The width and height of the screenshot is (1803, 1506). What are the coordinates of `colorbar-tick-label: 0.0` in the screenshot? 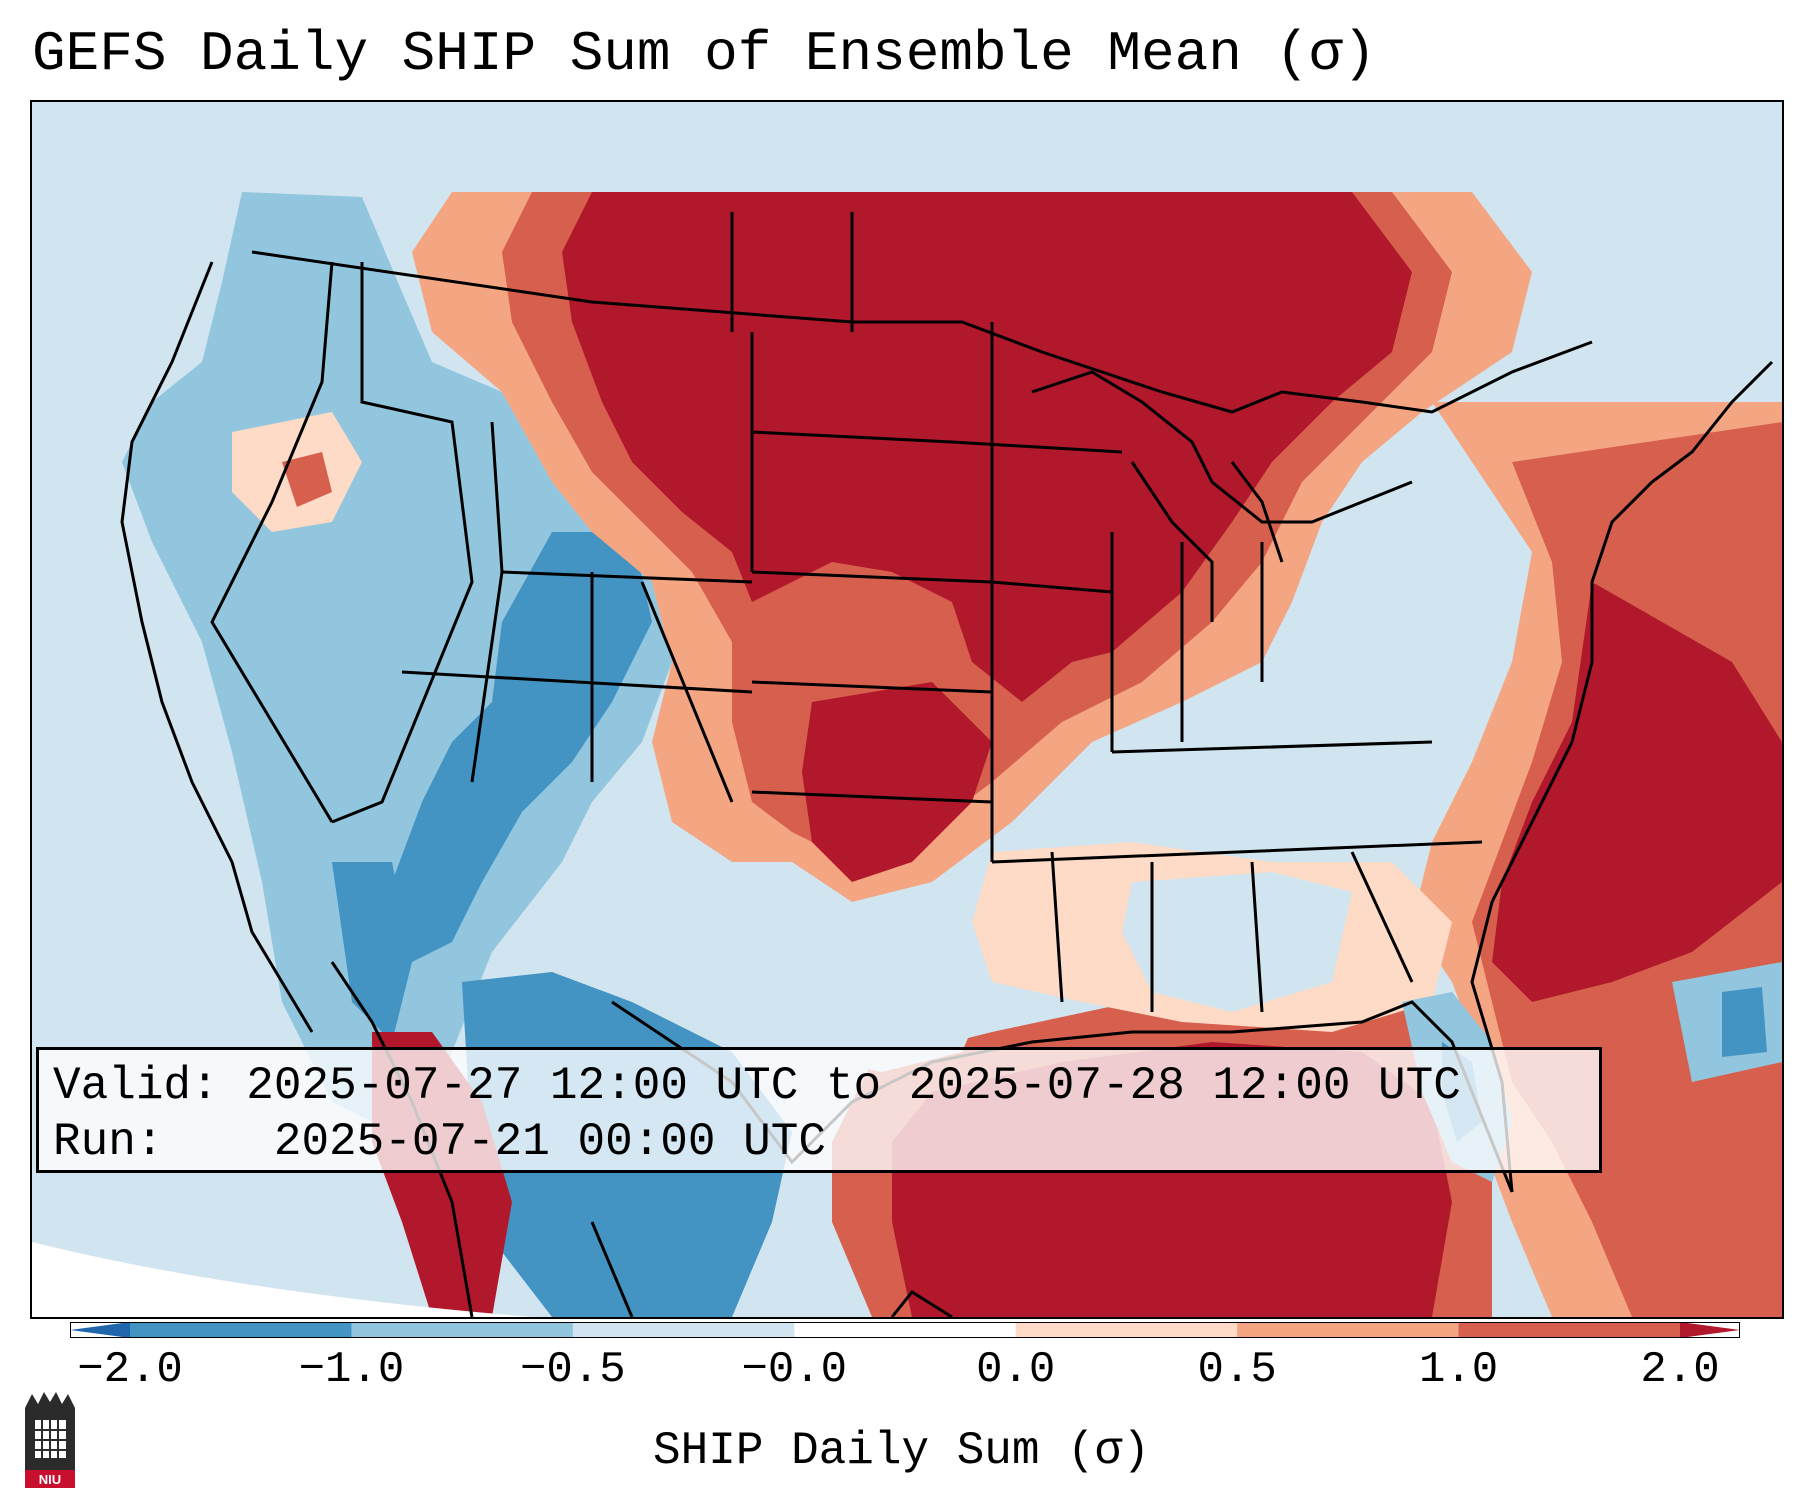 It's located at (1016, 1370).